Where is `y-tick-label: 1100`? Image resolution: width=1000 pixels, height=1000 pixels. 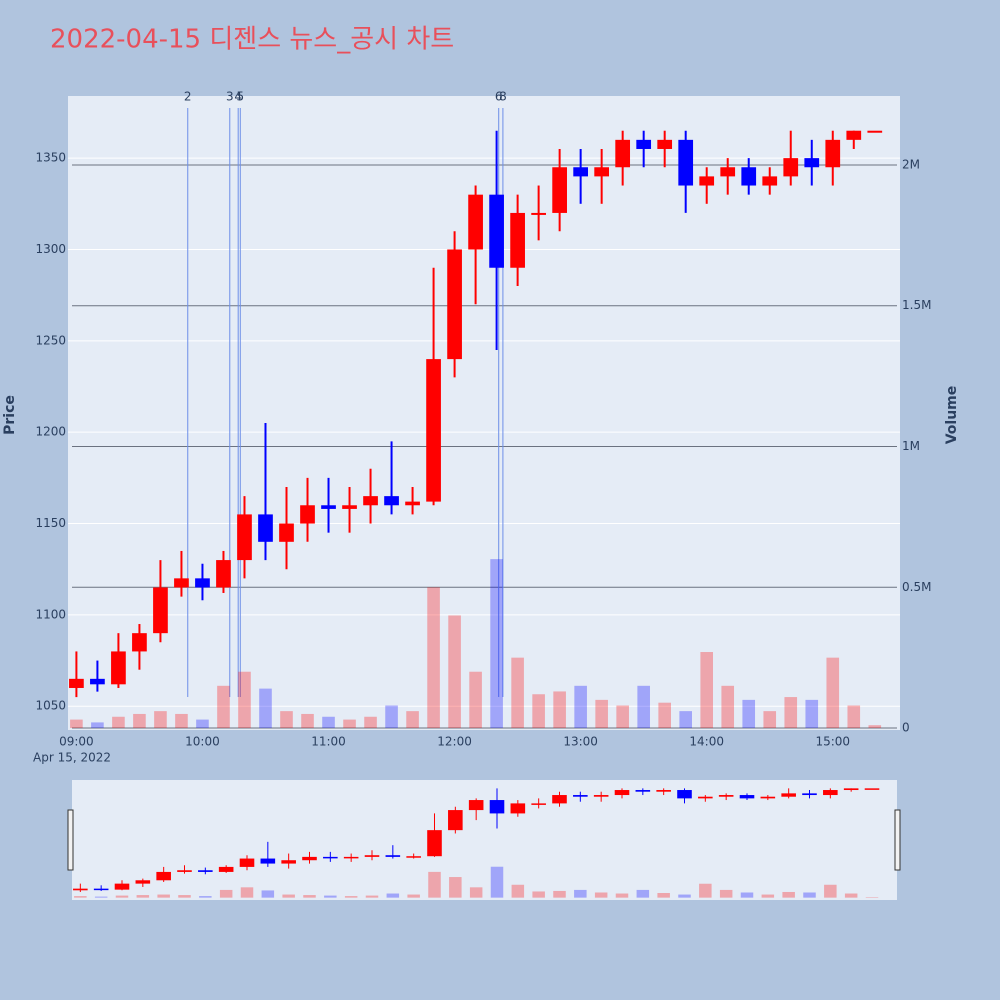
y-tick-label: 1100 is located at coordinates (50, 614).